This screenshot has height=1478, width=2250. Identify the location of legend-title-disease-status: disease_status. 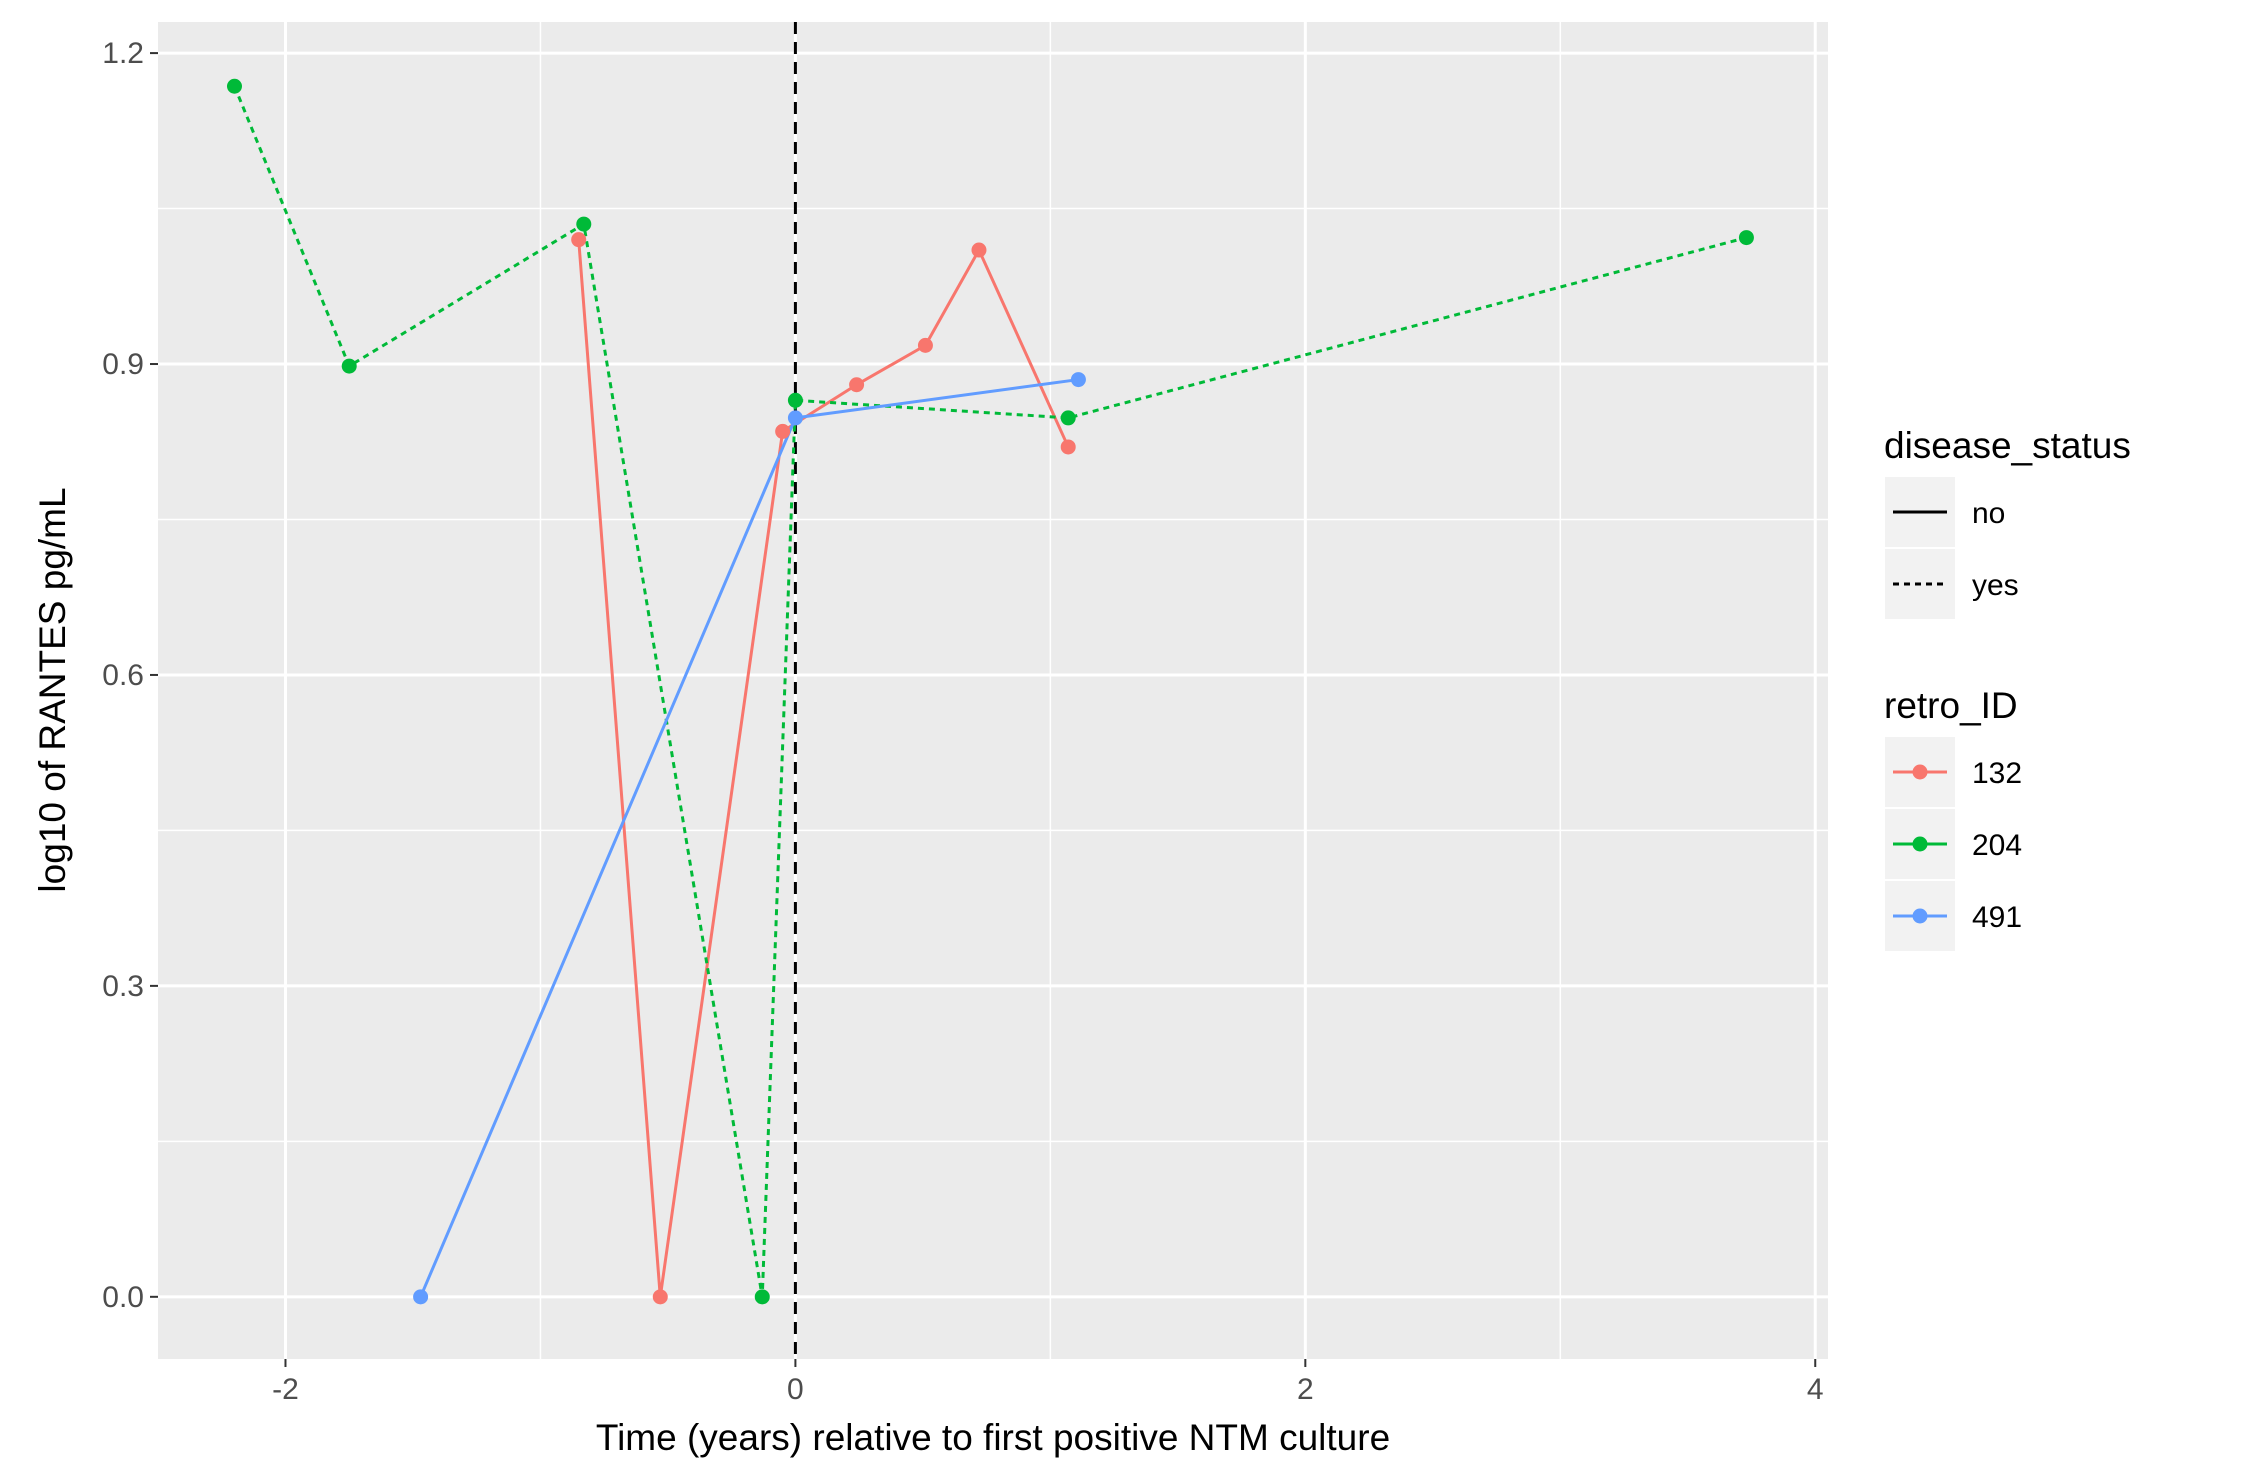
(2007, 445).